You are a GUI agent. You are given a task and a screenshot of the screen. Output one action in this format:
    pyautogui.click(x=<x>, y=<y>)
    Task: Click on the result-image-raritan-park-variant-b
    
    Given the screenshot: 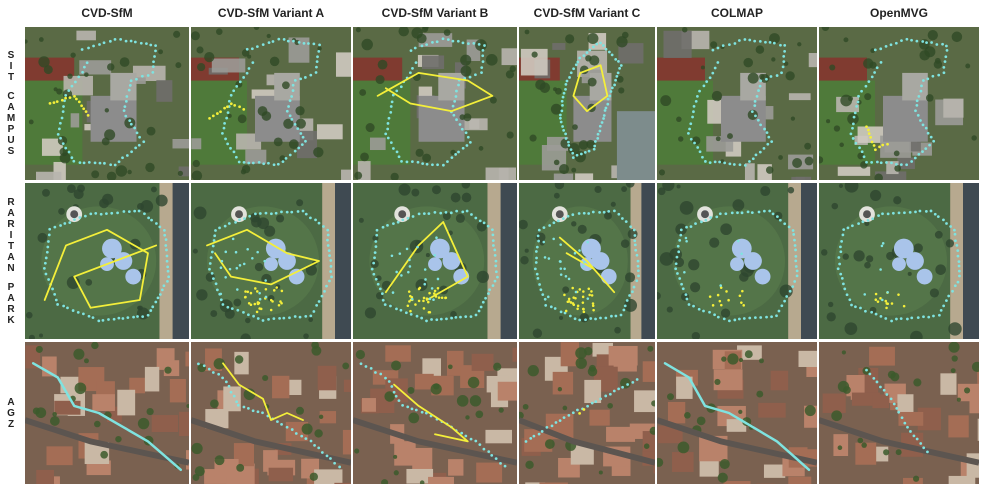 What is the action you would take?
    pyautogui.click(x=435, y=261)
    